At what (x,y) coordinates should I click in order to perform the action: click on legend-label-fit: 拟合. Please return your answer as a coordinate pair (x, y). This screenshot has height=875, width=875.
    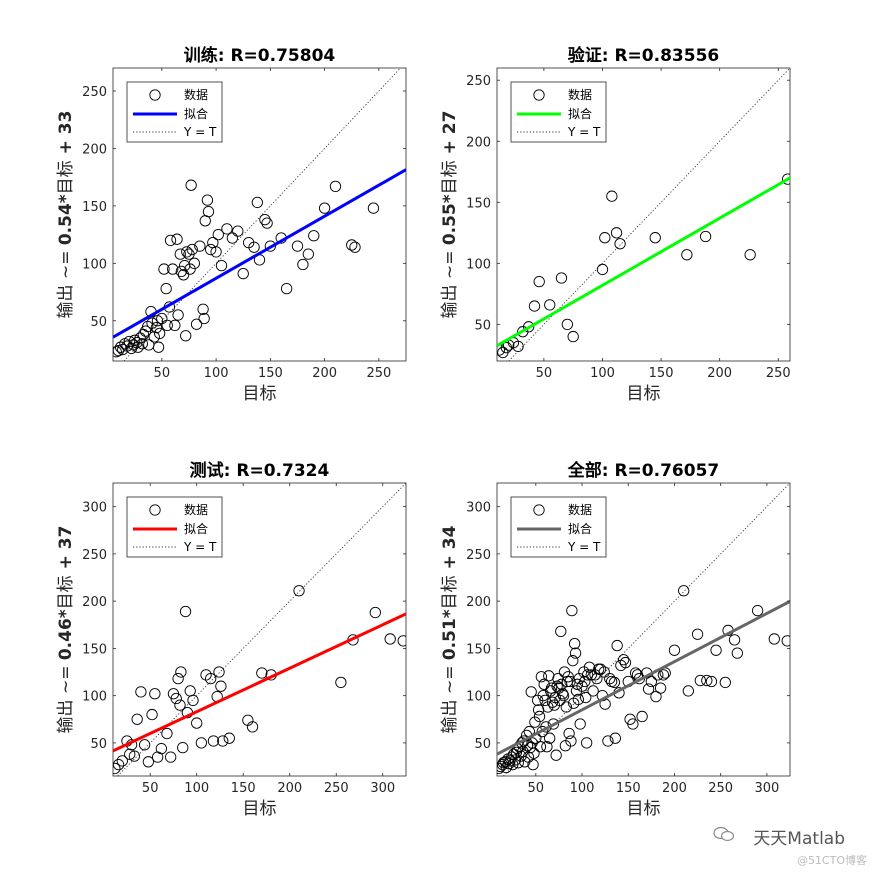
    Looking at the image, I should click on (196, 113).